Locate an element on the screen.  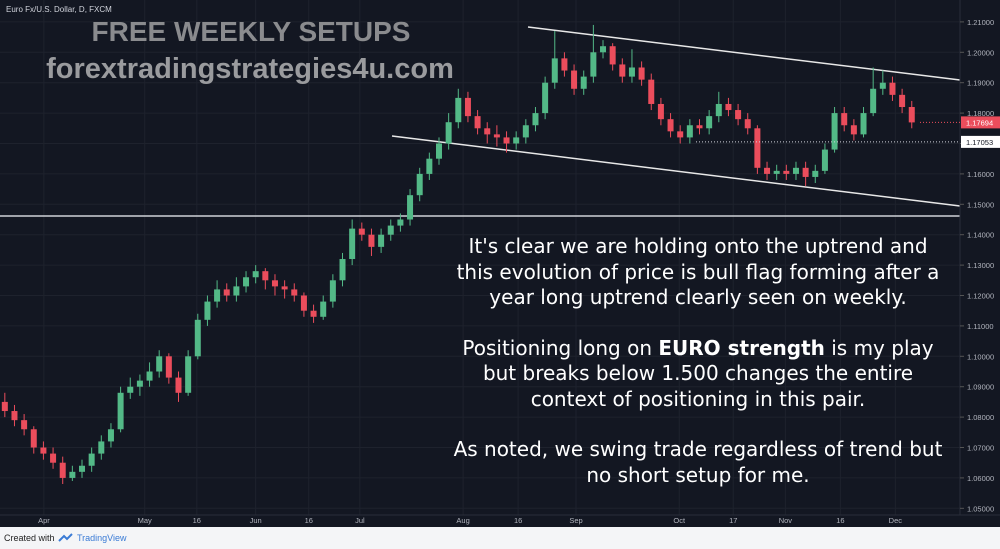
annotation-emphasis: EURO strength is located at coordinates (741, 347).